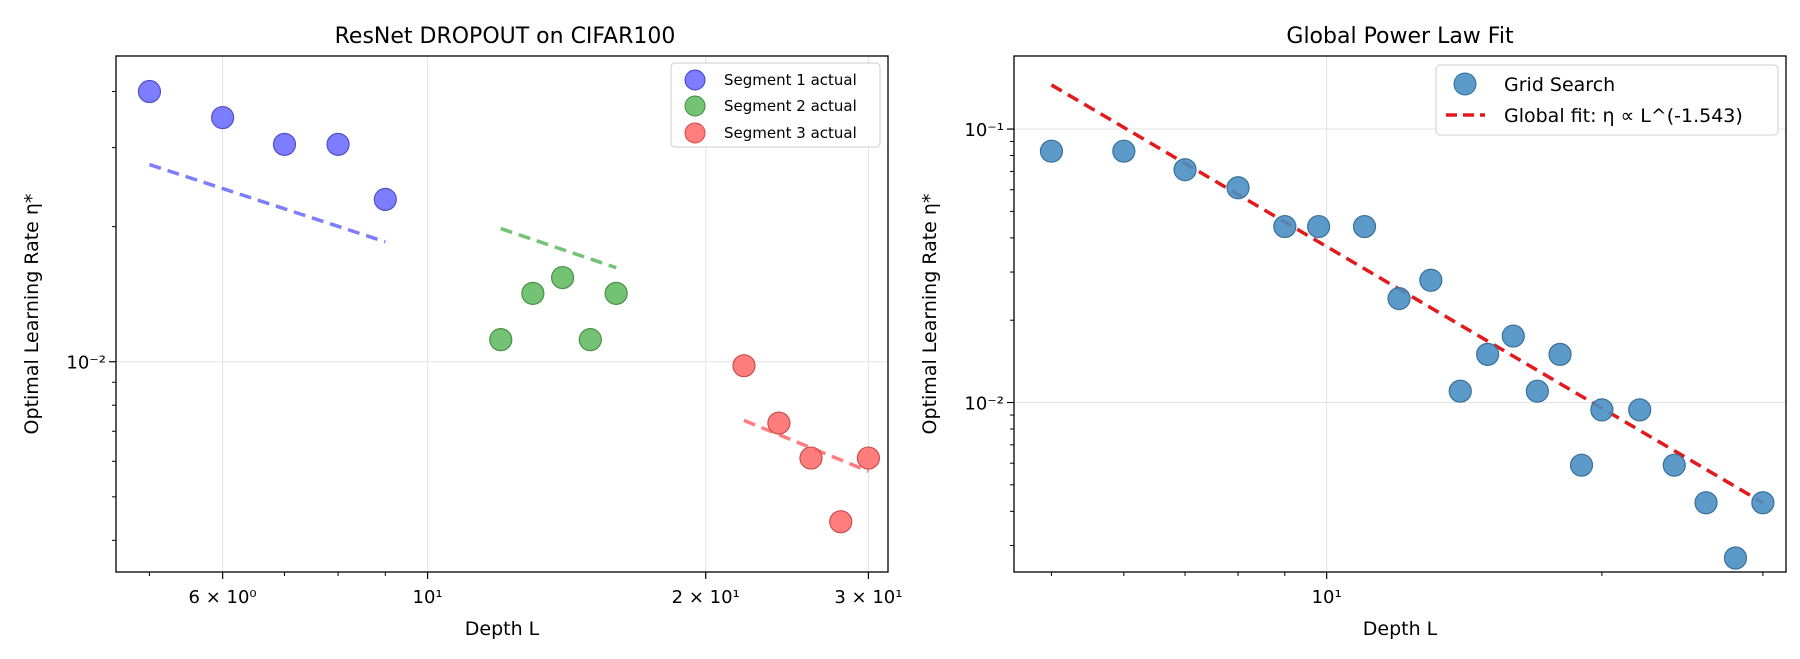 This screenshot has height=659, width=1800. I want to click on right-x-ticks: 10¹, so click(1407, 590).